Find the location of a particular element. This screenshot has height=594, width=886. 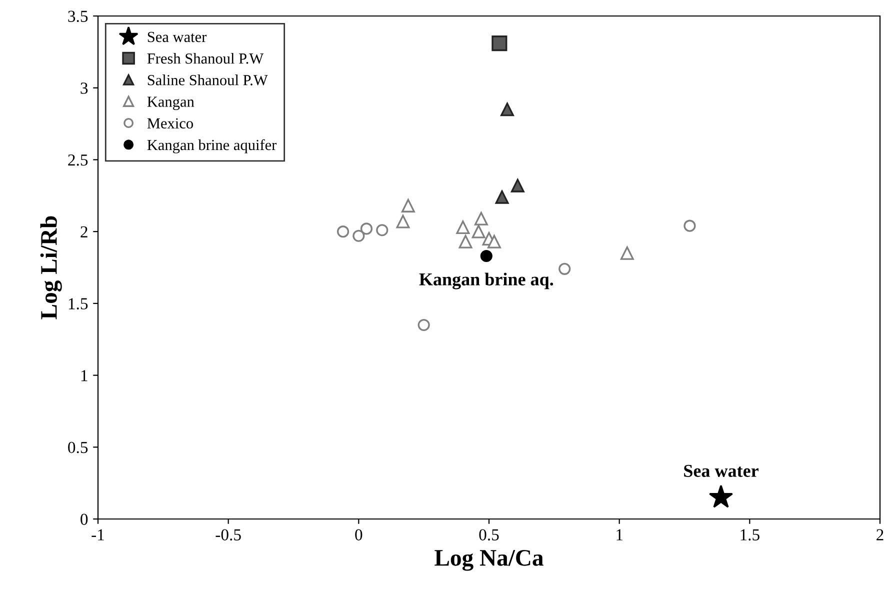

x-axis-title: Log Na/Ca is located at coordinates (489, 560).